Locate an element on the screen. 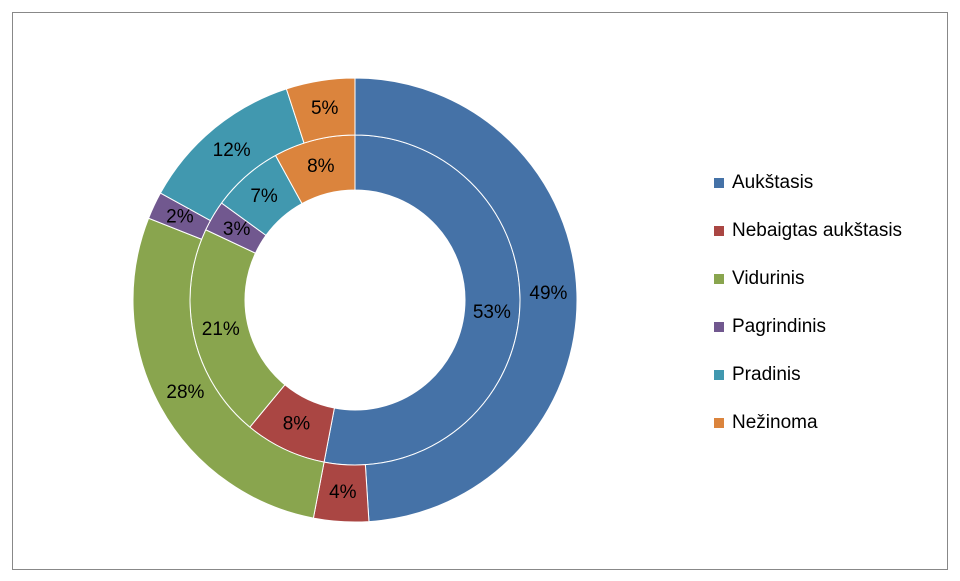 This screenshot has width=960, height=581. data-label: 49% is located at coordinates (548, 293).